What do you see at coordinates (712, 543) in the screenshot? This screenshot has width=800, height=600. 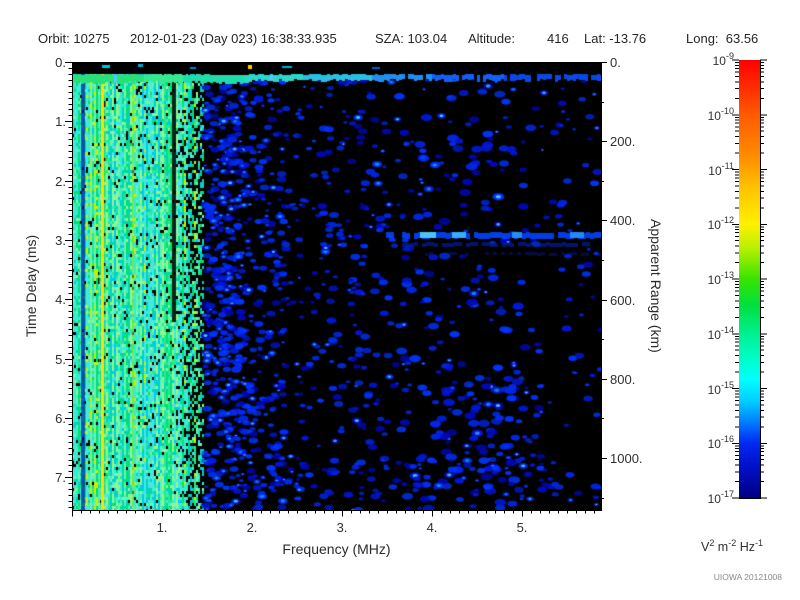 I see `units-exponent: 2` at bounding box center [712, 543].